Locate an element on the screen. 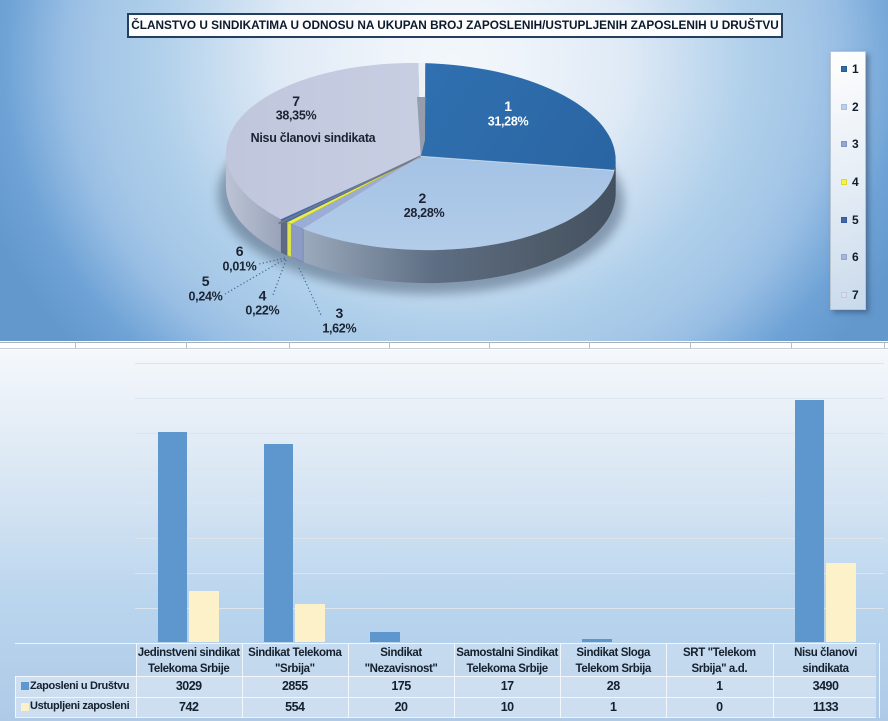 Image resolution: width=888 pixels, height=721 pixels. svg-text: 28,28% is located at coordinates (424, 213).